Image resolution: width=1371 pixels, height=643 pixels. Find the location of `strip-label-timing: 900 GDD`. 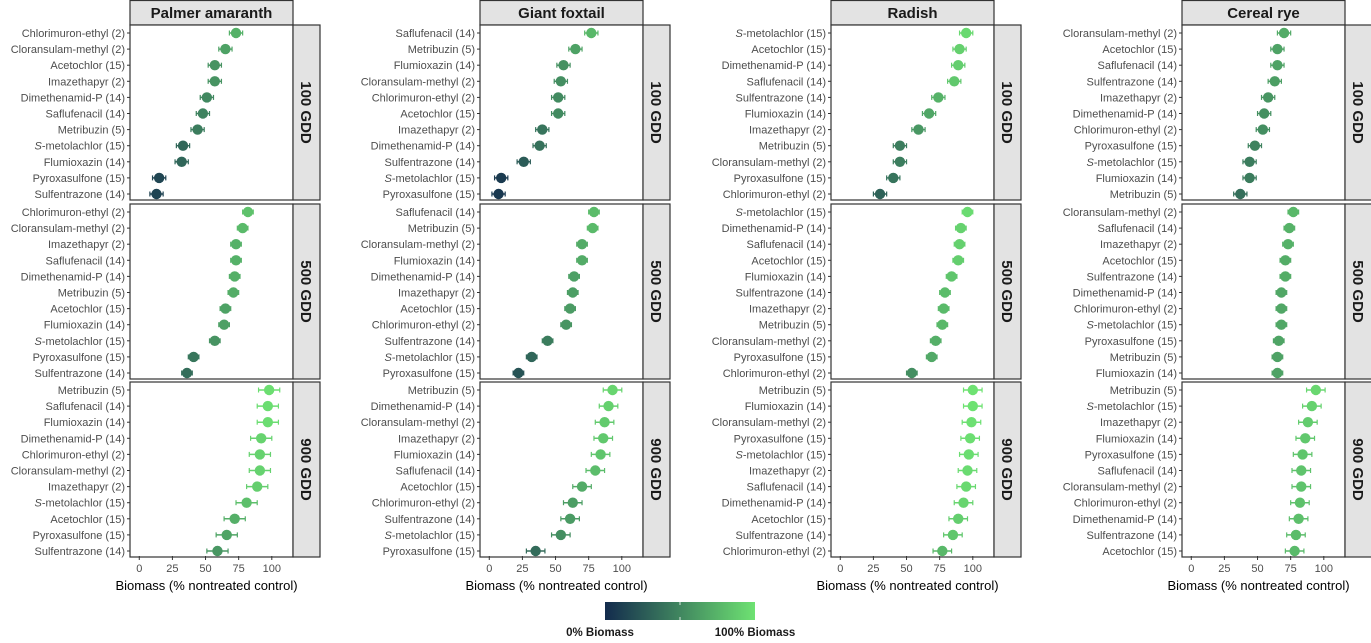

strip-label-timing: 900 GDD is located at coordinates (1357, 469).